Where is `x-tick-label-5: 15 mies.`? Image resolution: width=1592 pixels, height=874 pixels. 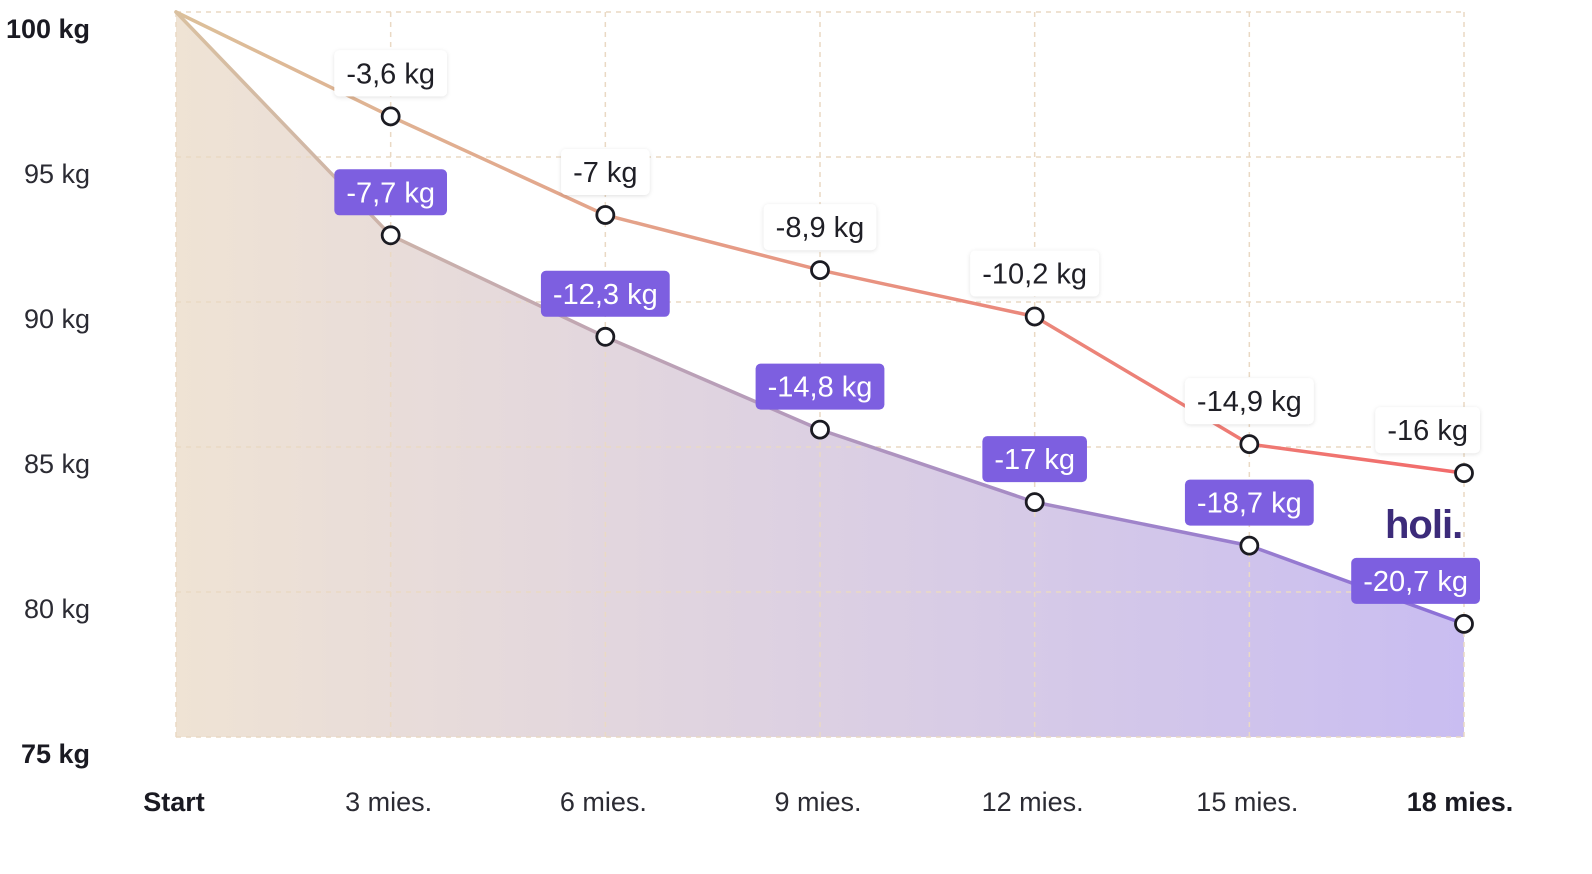
x-tick-label-5: 15 mies. is located at coordinates (1247, 802).